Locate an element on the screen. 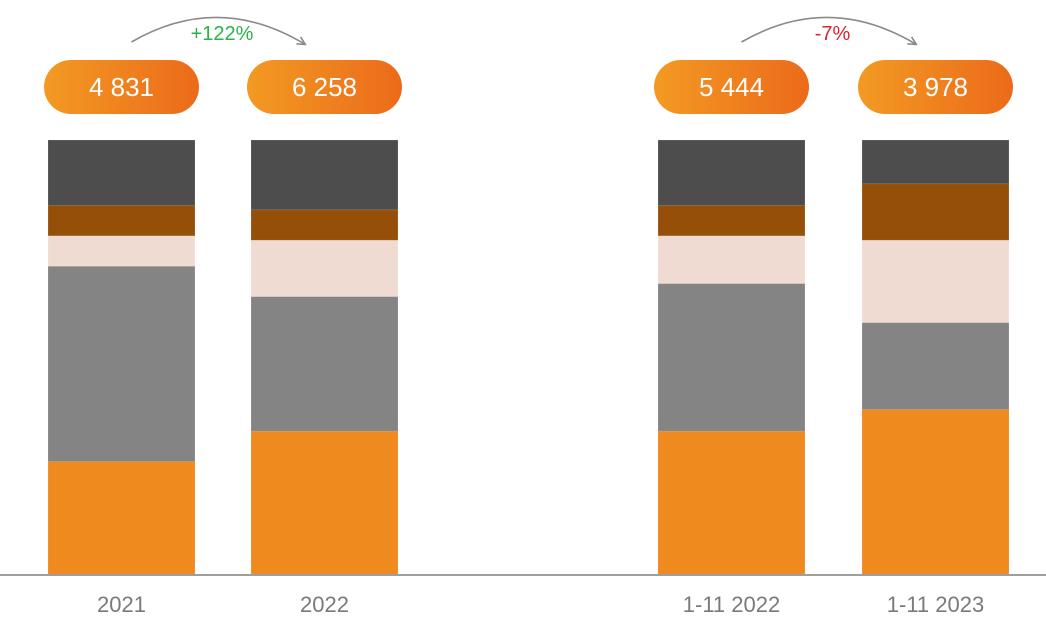  total-pill: 4 831 is located at coordinates (121, 87).